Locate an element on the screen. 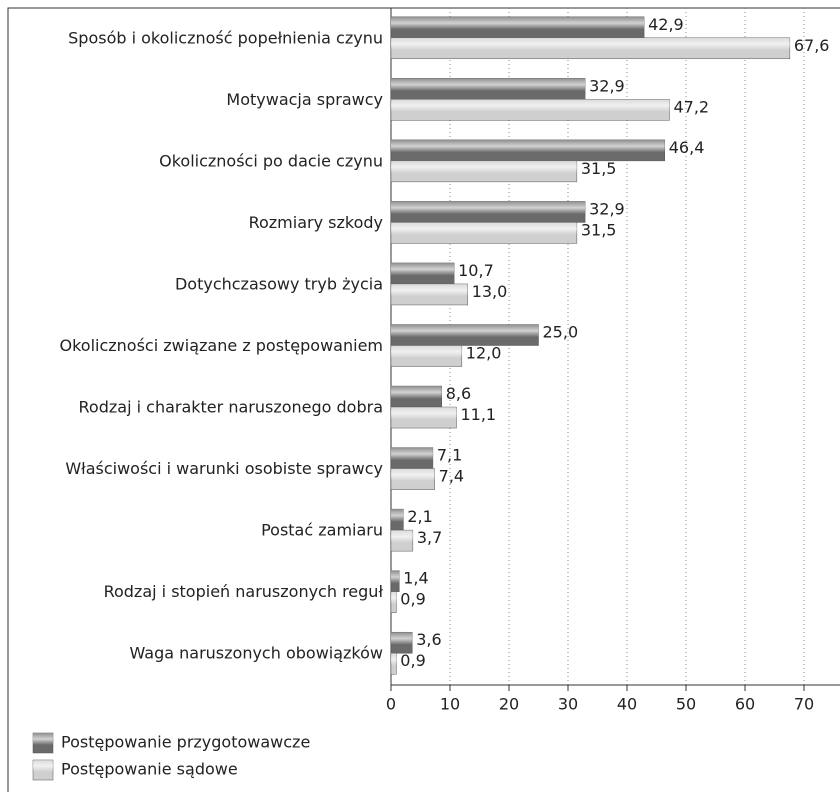 This screenshot has height=792, width=840. y-tick-label: Właściwości i warunki osobiste sprawcy is located at coordinates (224, 468).